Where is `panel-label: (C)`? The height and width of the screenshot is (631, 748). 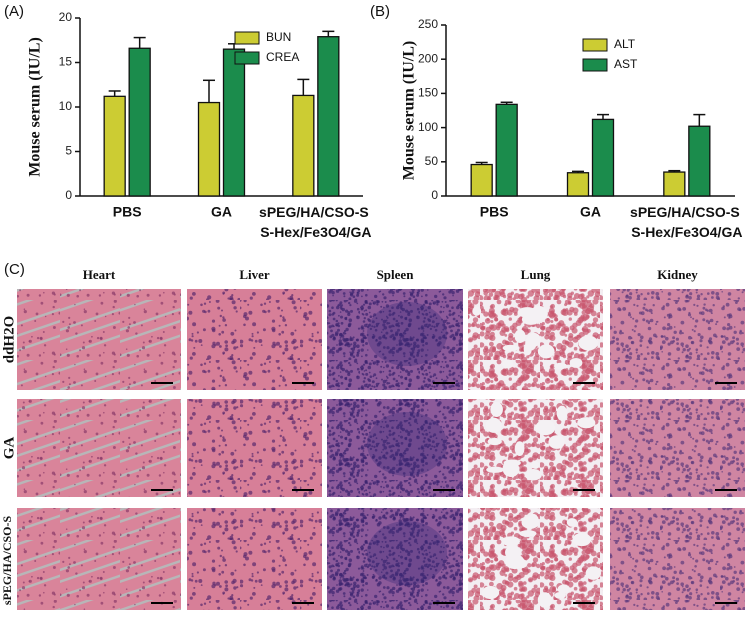
panel-label: (C) is located at coordinates (14, 269).